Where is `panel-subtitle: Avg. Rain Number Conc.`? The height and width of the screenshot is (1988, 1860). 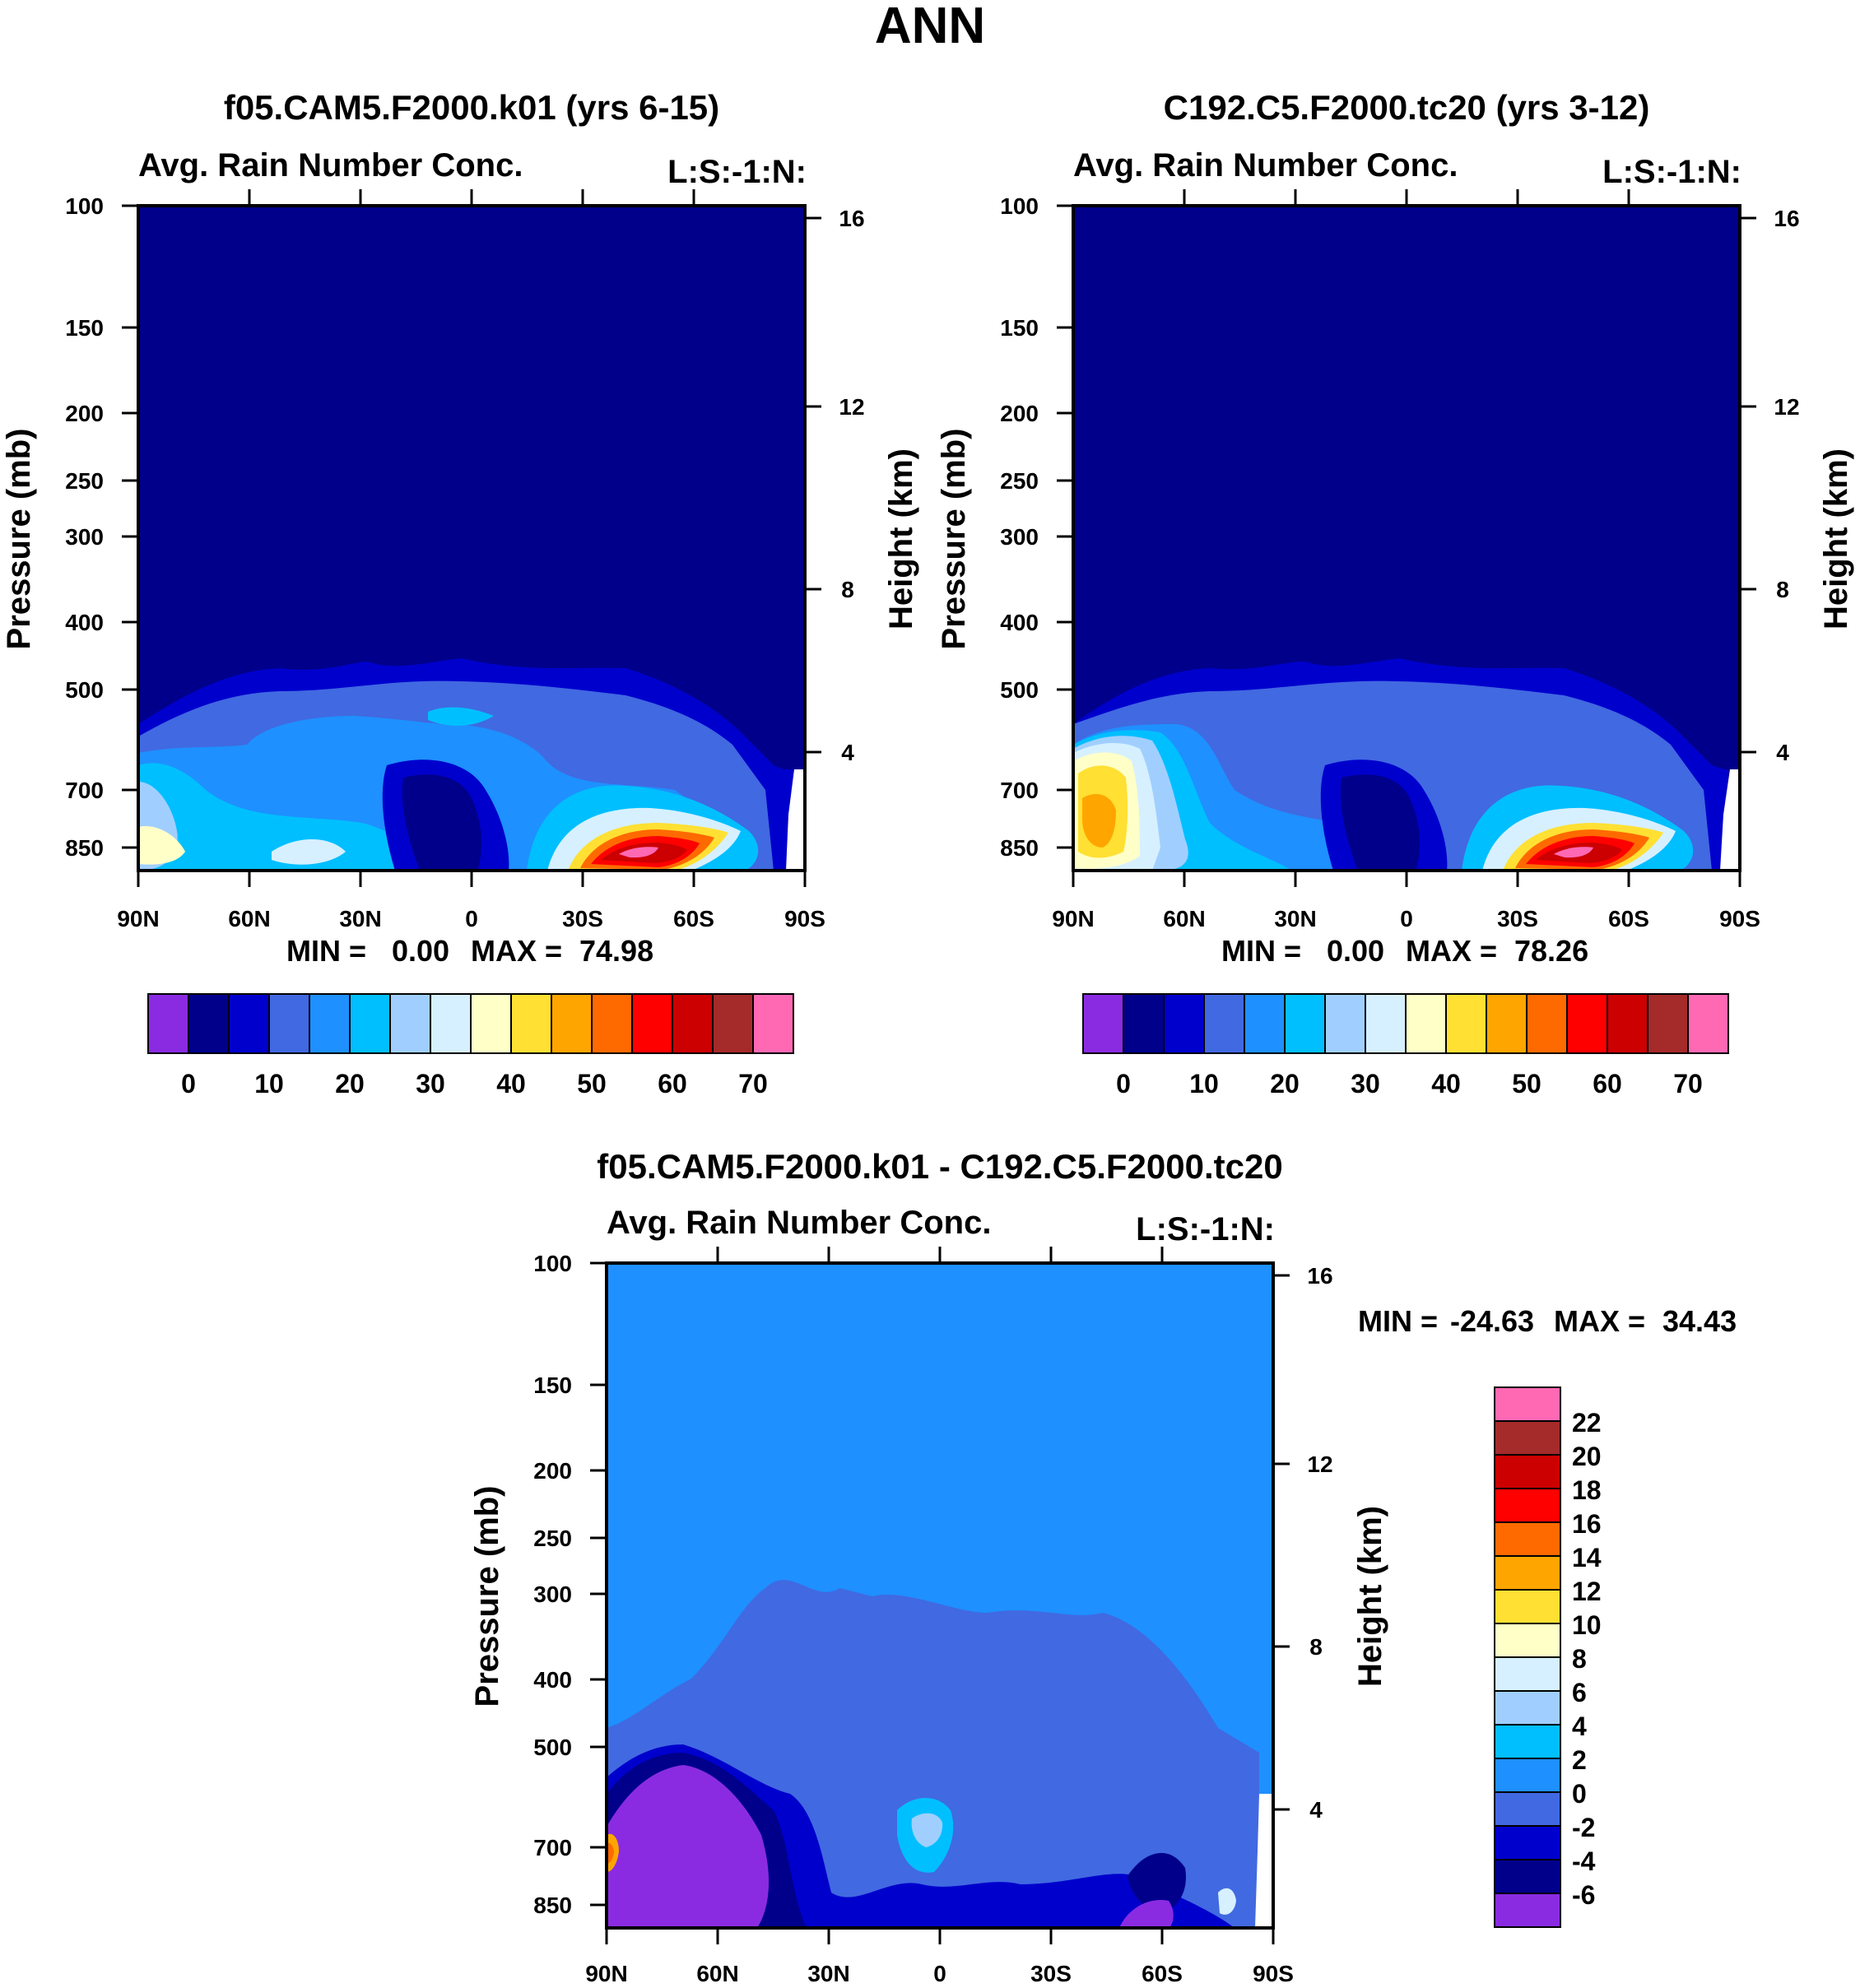 panel-subtitle: Avg. Rain Number Conc. is located at coordinates (1265, 165).